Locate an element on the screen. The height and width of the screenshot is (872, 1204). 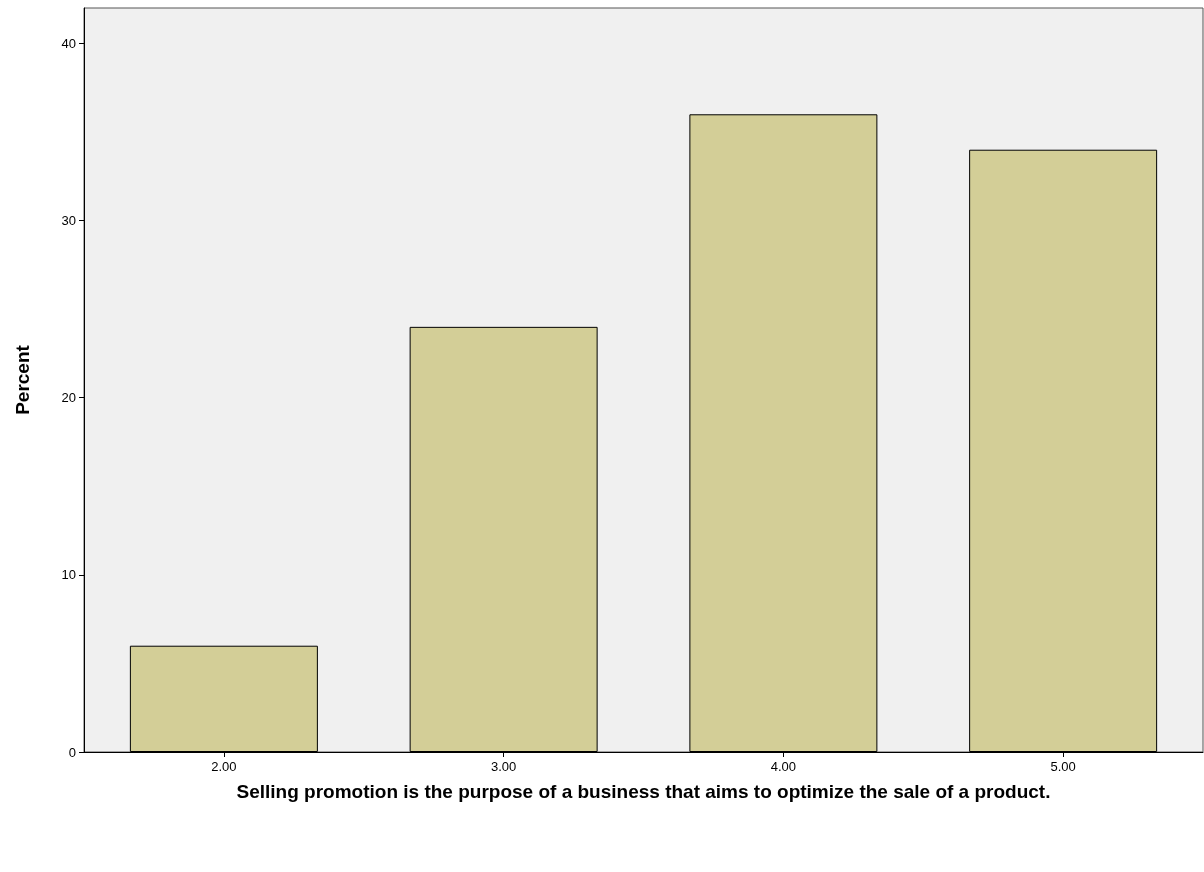
x-tick-label: 3.00 is located at coordinates (503, 766).